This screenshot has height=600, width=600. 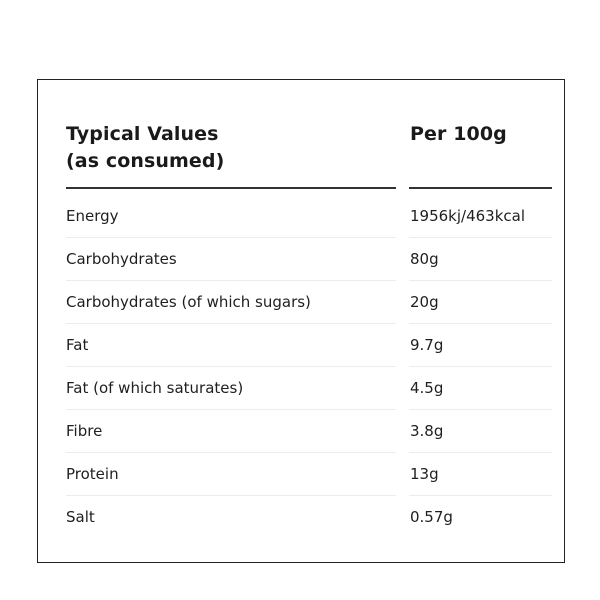 I want to click on table-row: Energy 1956kj/463kcal, so click(x=301, y=216).